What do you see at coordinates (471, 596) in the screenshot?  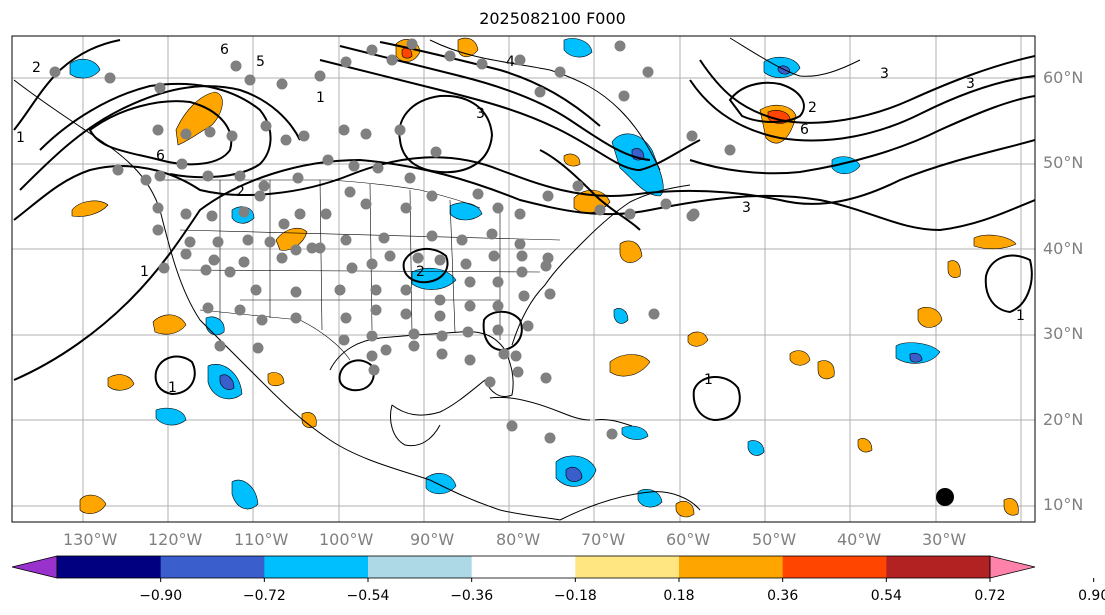 I see `colorbar-tick-label: −0.36` at bounding box center [471, 596].